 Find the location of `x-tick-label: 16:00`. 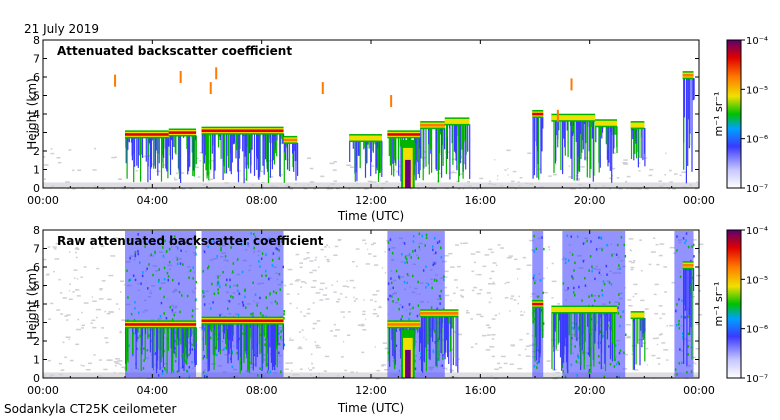

x-tick-label: 16:00 is located at coordinates (480, 390).